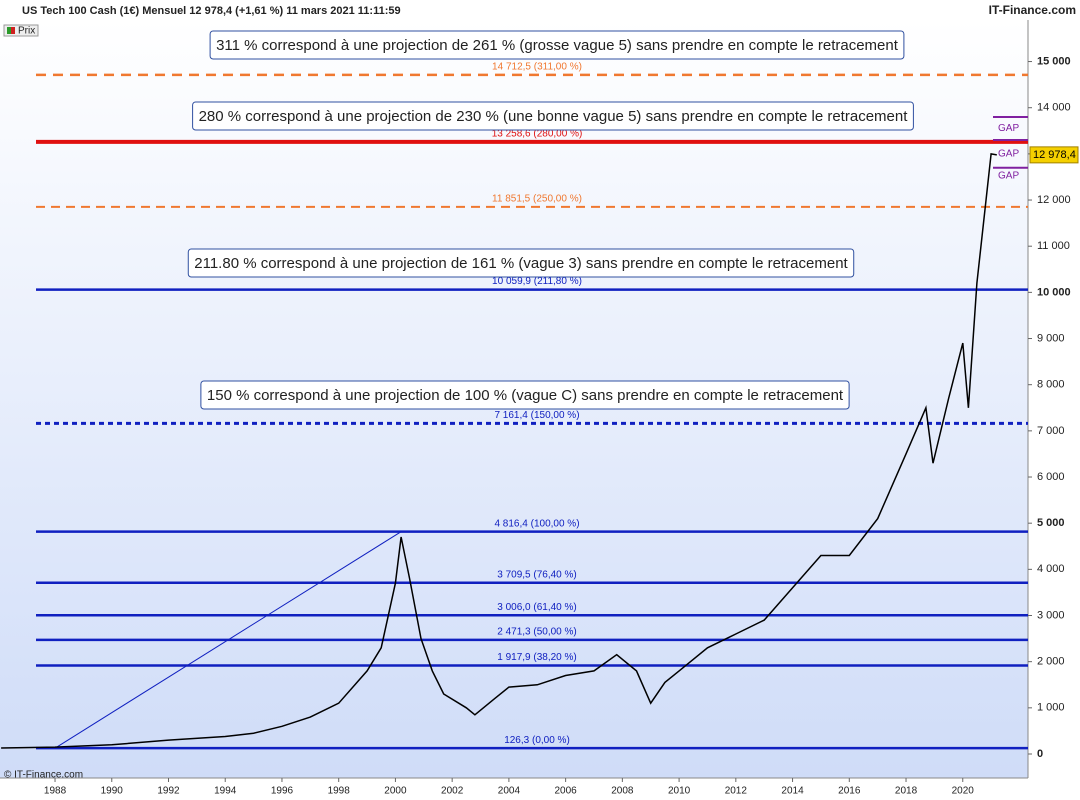  I want to click on y-tick-label: 6 000, so click(1051, 477).